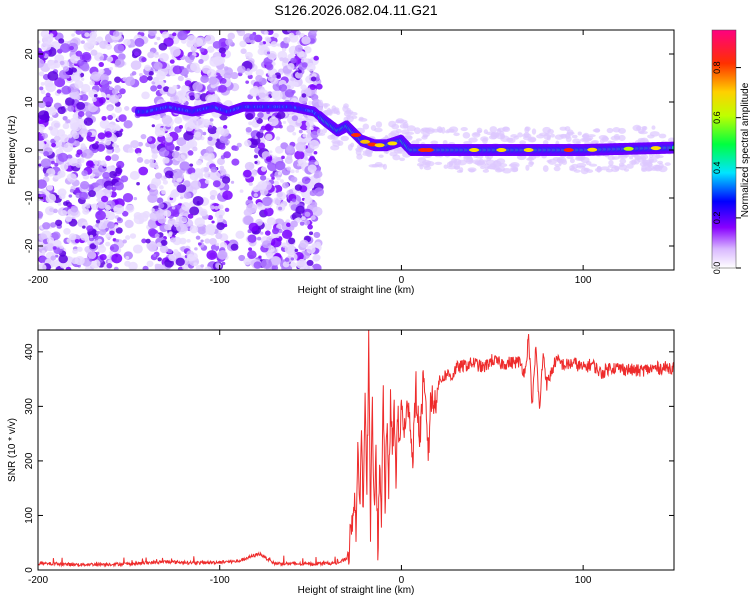 Image resolution: width=750 pixels, height=600 pixels. I want to click on colorbar-frame, so click(724, 149).